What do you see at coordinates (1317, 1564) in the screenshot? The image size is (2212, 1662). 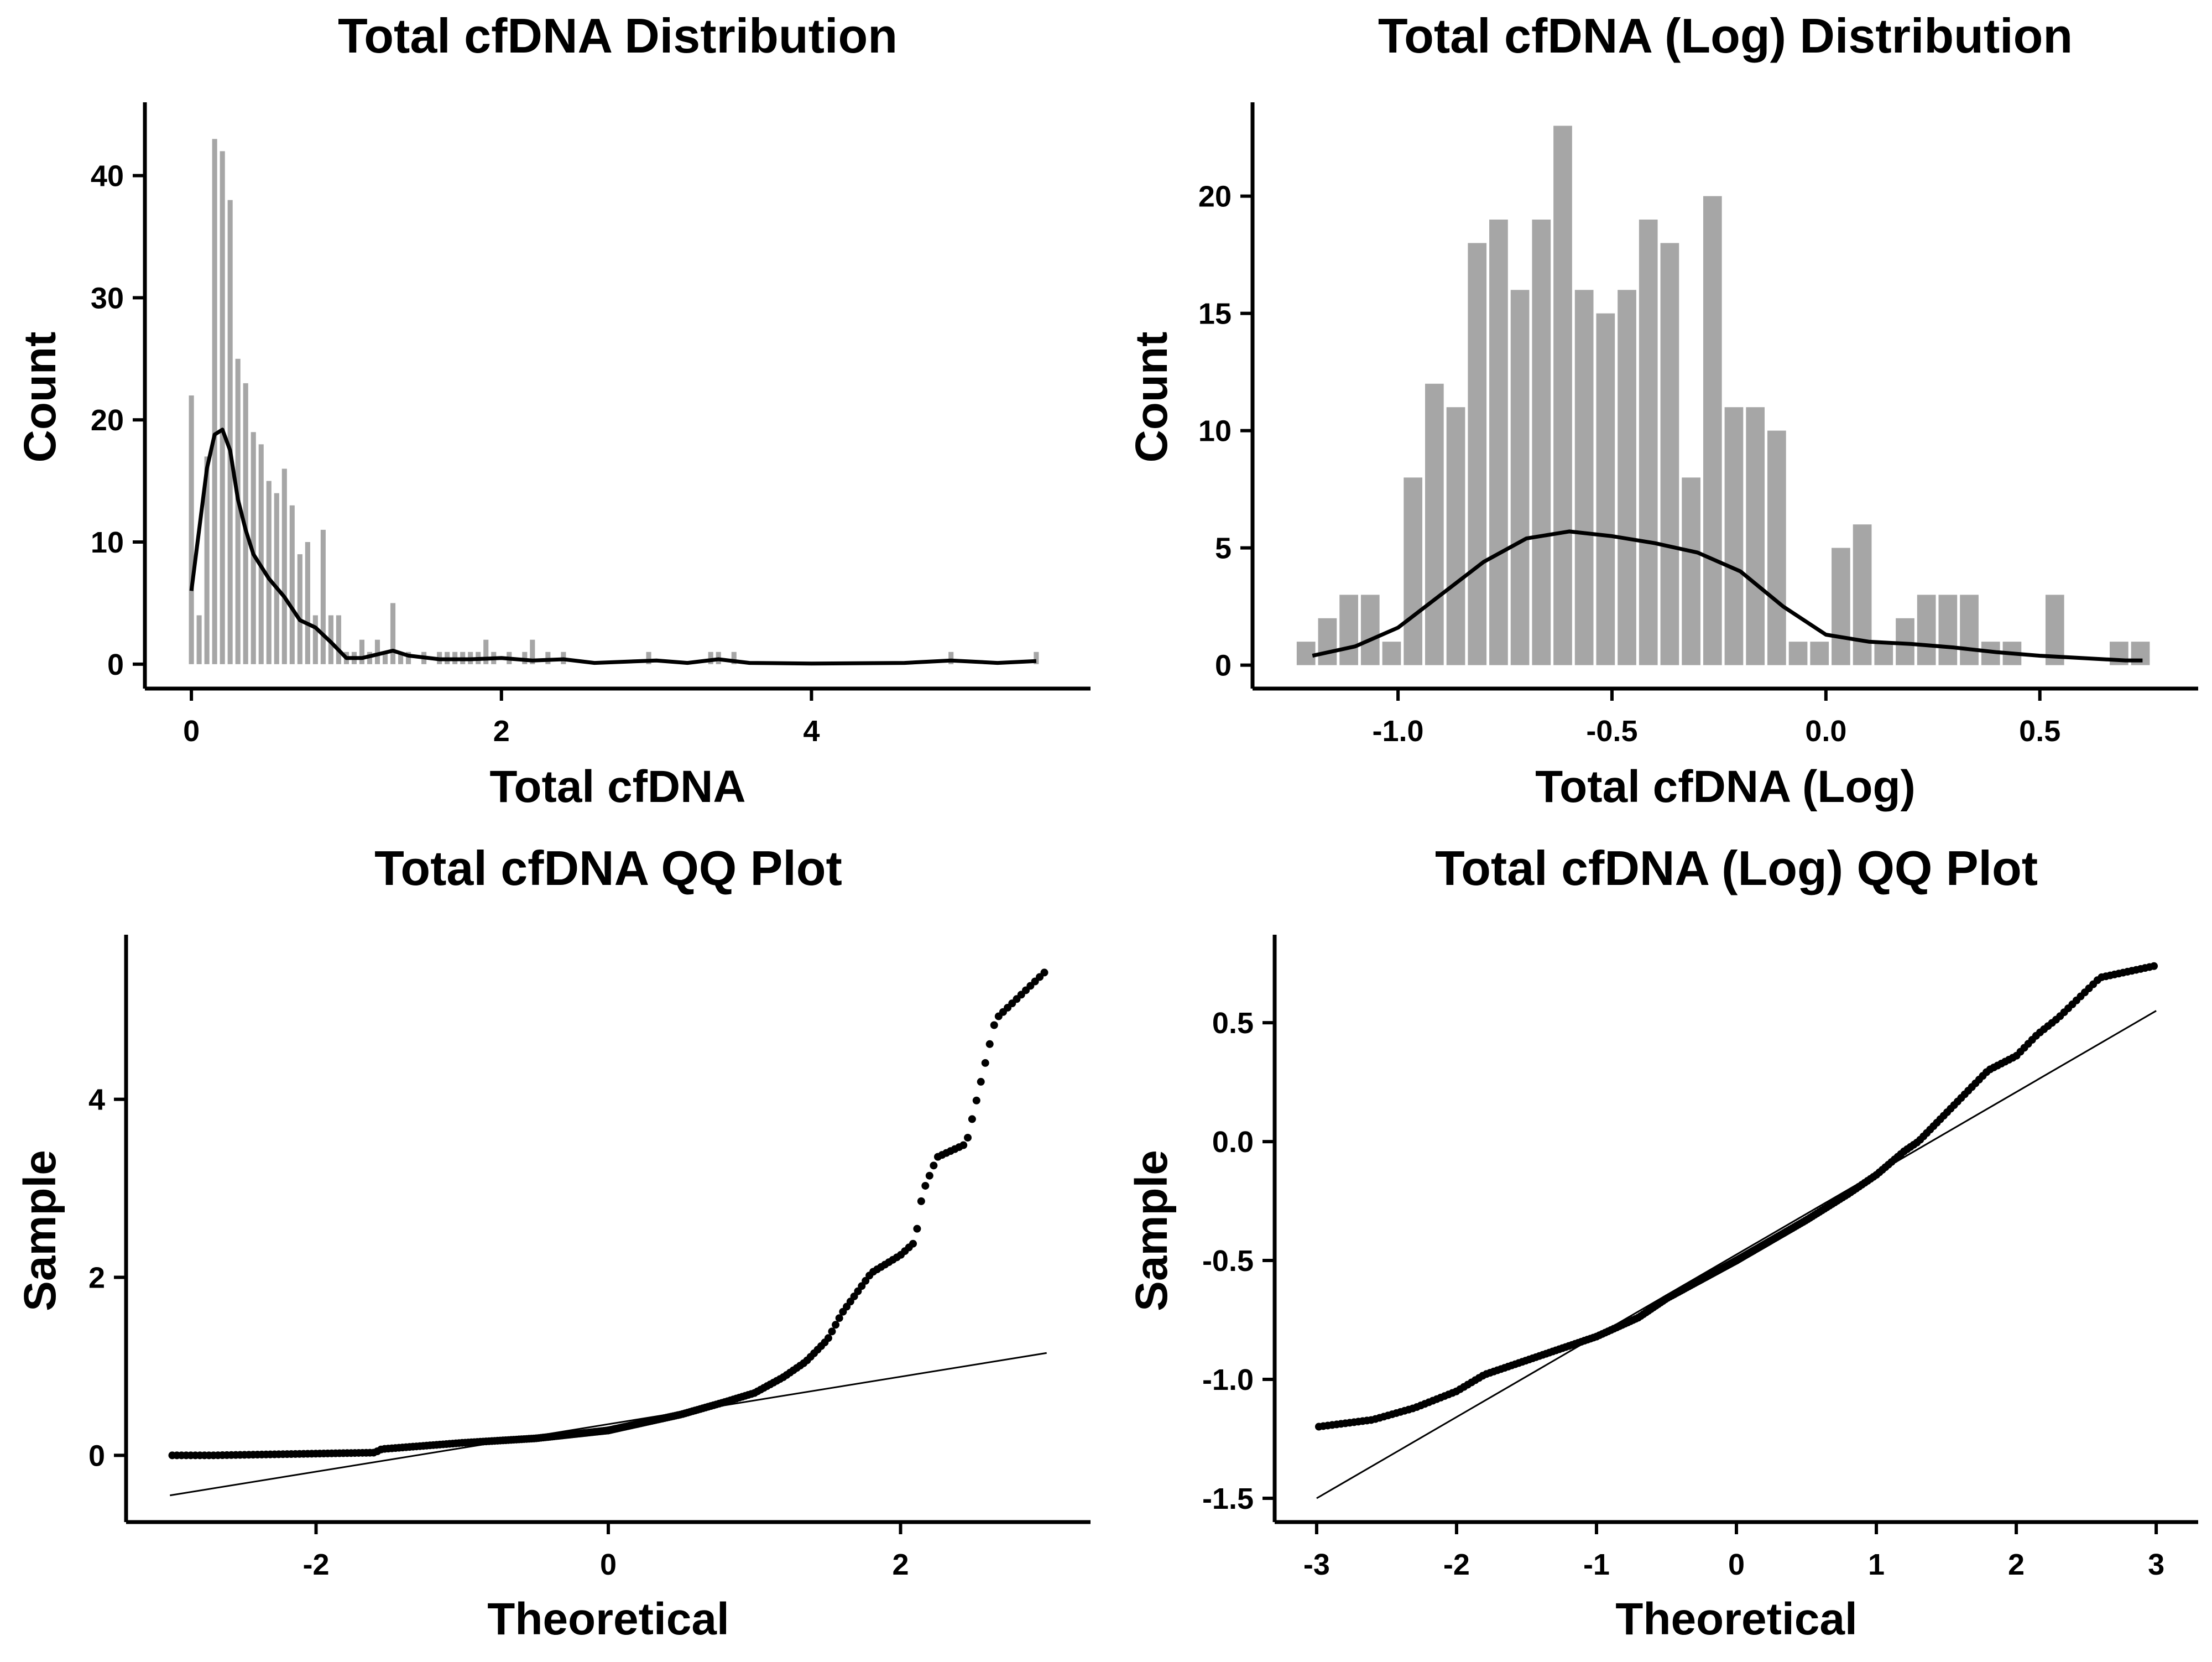 I see `x-tick-label: -3` at bounding box center [1317, 1564].